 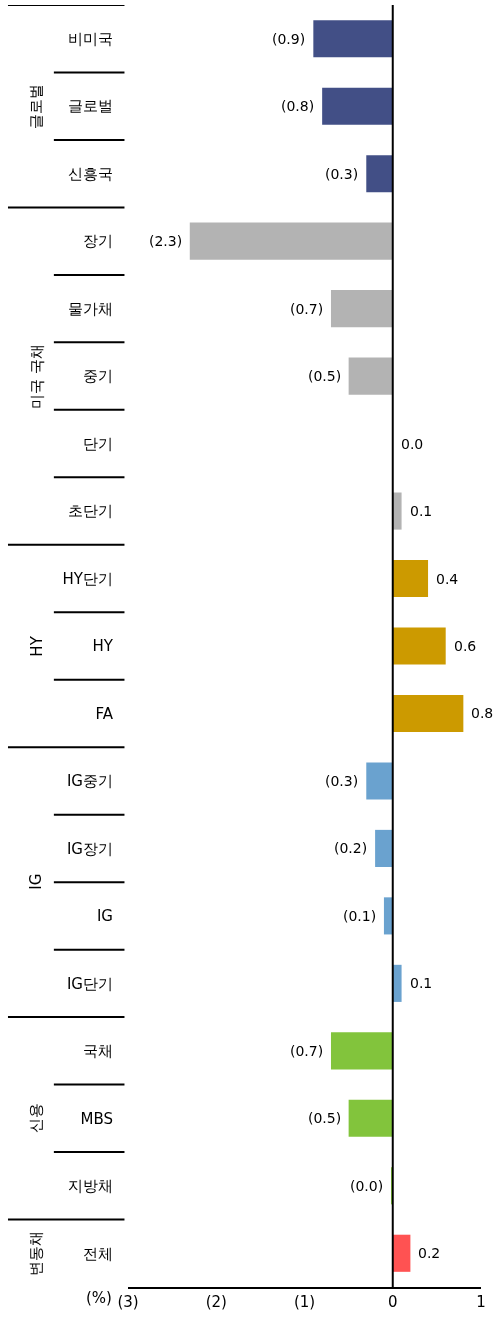 What do you see at coordinates (392, 1302) in the screenshot?
I see `x-tick-label: 0` at bounding box center [392, 1302].